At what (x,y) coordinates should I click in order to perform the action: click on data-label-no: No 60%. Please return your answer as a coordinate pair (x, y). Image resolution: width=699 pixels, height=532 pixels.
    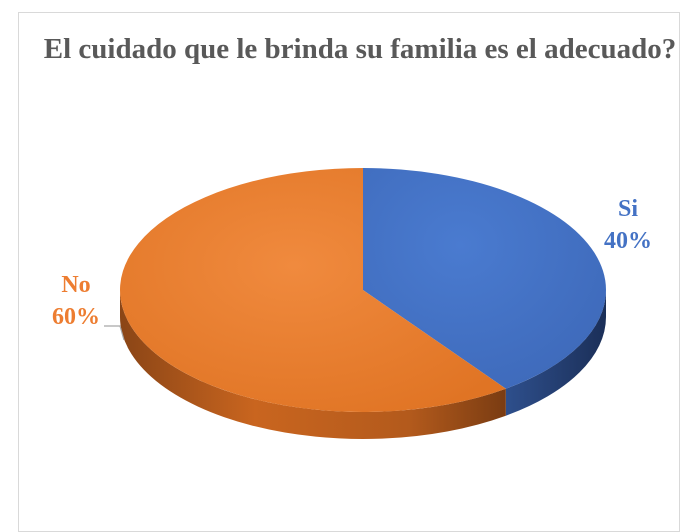
    Looking at the image, I should click on (76, 301).